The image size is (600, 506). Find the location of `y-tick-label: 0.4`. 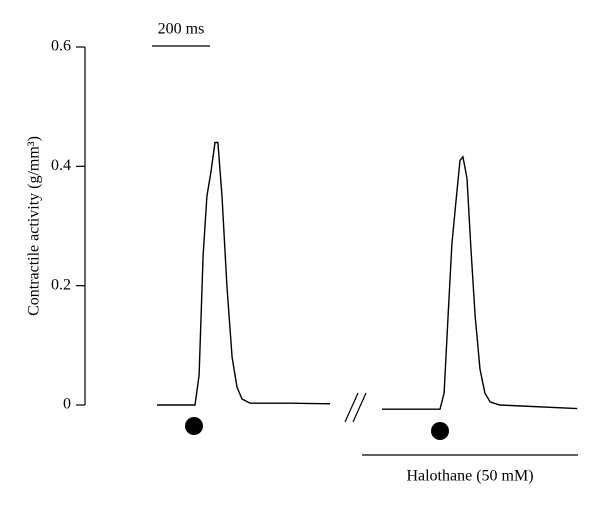

y-tick-label: 0.4 is located at coordinates (61, 165).